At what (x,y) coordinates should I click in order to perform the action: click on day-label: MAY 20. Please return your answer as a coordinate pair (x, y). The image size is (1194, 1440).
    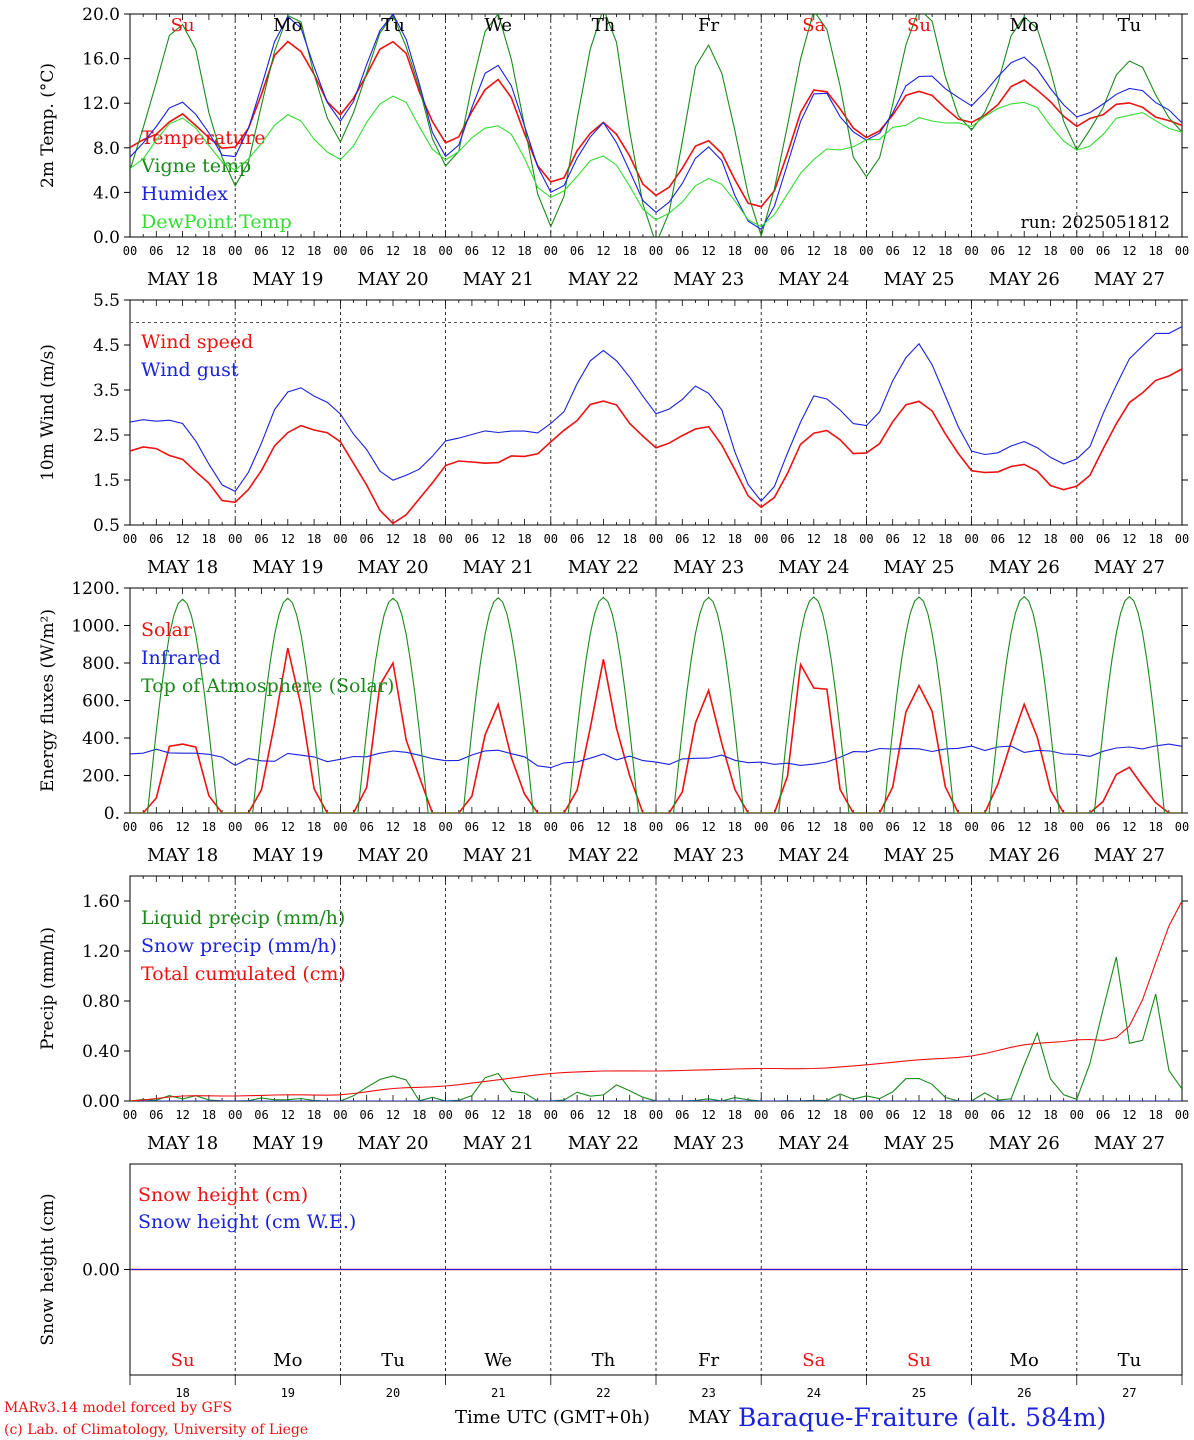
    Looking at the image, I should click on (392, 279).